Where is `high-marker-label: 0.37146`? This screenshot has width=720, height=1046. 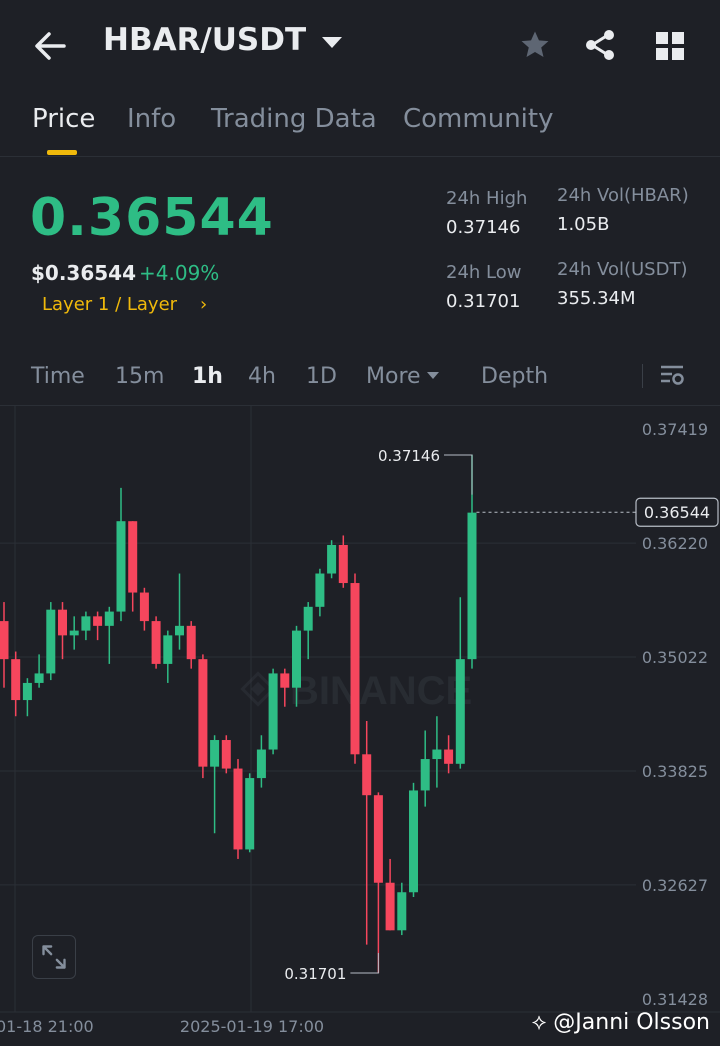 high-marker-label: 0.37146 is located at coordinates (409, 456).